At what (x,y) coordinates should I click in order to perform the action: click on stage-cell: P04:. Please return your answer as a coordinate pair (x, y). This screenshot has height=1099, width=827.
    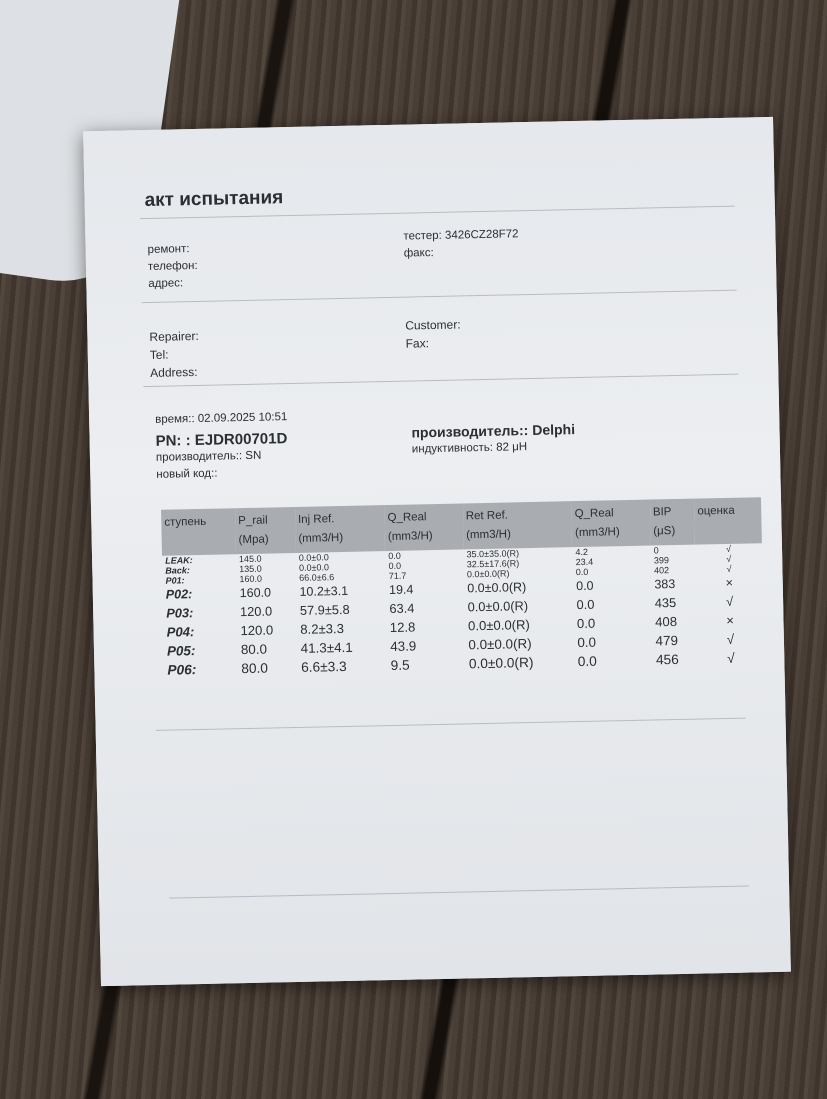
    Looking at the image, I should click on (180, 632).